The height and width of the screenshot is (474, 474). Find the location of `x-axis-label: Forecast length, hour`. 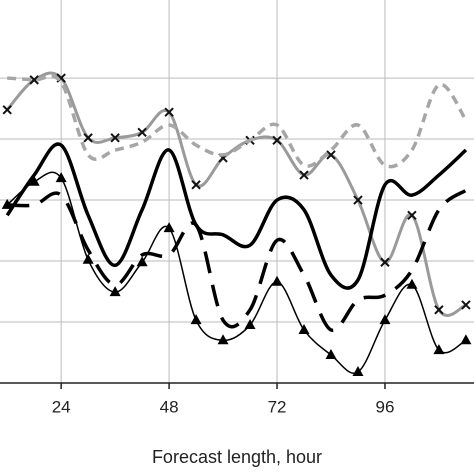

x-axis-label: Forecast length, hour is located at coordinates (237, 457).